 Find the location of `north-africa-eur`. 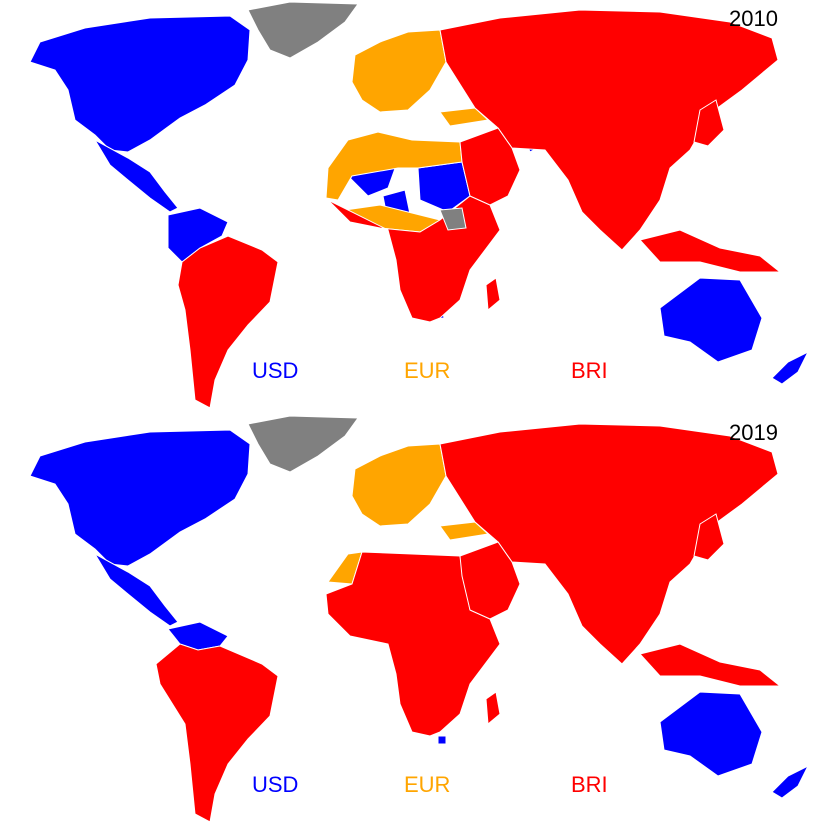

north-africa-eur is located at coordinates (394, 166).